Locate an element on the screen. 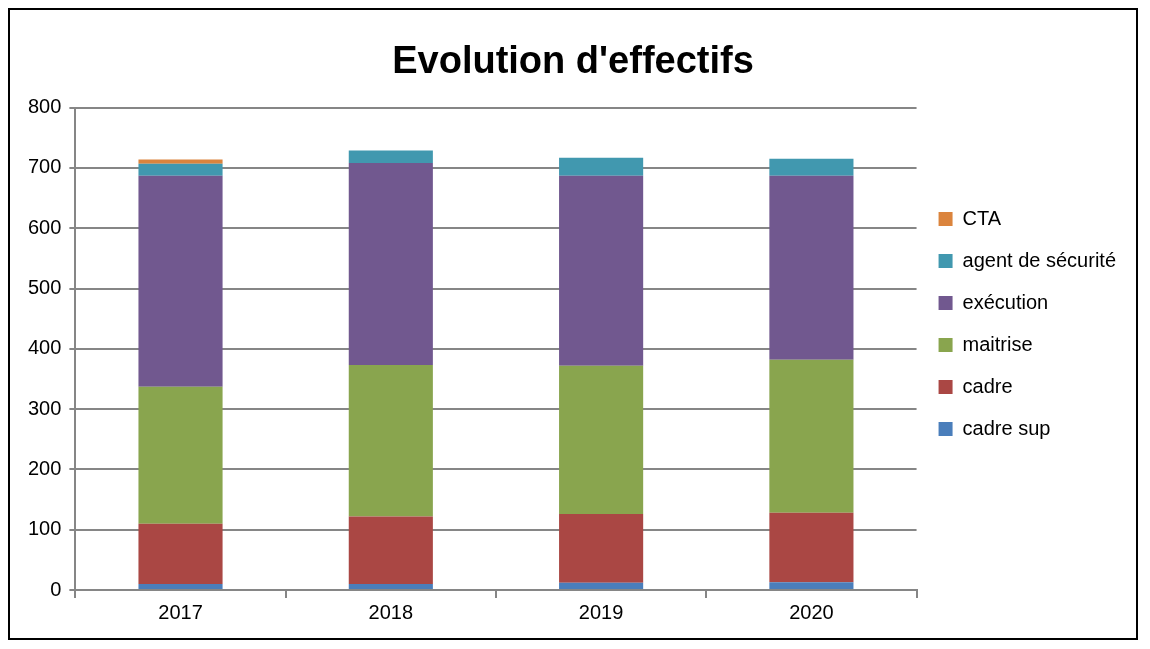 The width and height of the screenshot is (1150, 649). y-tick-label: 200 is located at coordinates (44, 467).